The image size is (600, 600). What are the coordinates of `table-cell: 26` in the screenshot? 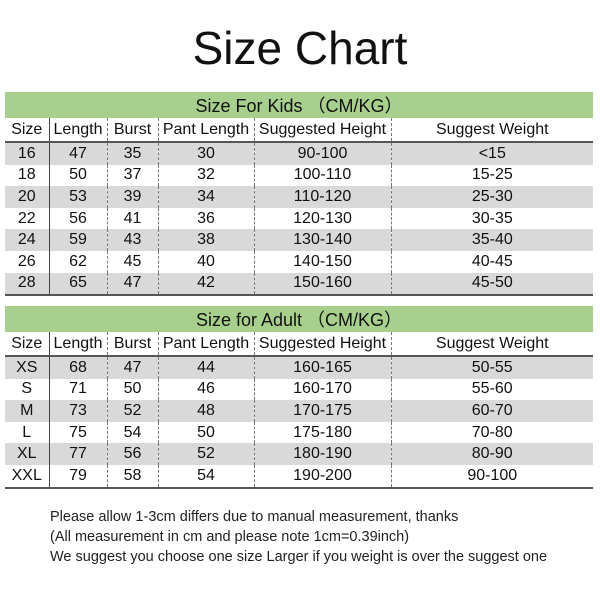 It's located at (26, 261).